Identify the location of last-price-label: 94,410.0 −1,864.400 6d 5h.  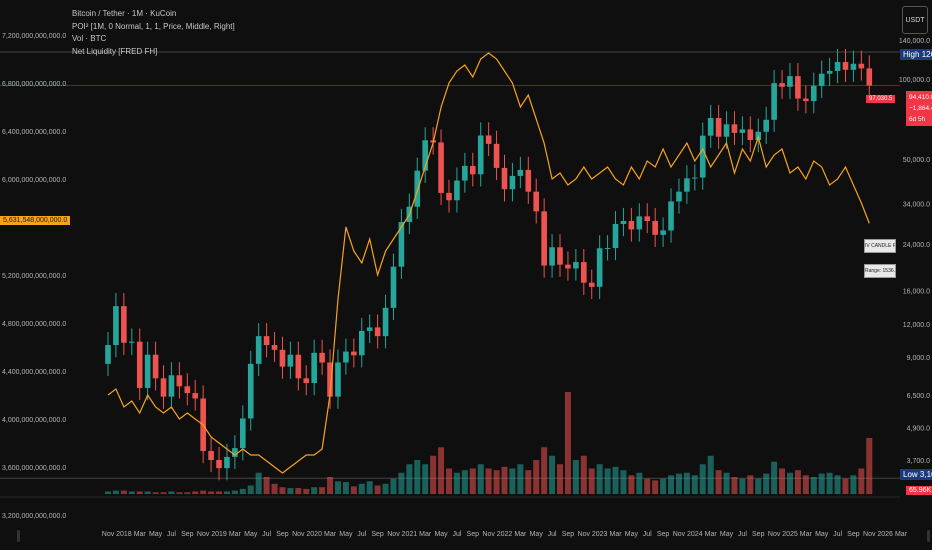
(919, 108).